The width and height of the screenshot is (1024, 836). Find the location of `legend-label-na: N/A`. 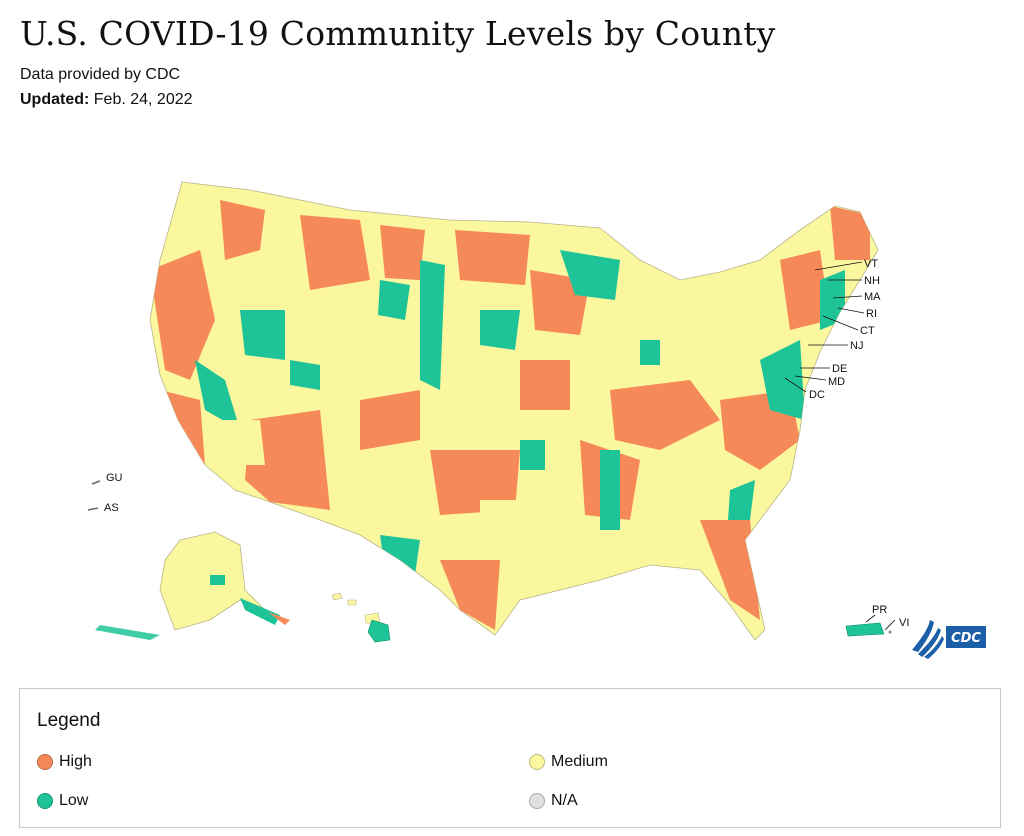

legend-label-na: N/A is located at coordinates (564, 800).